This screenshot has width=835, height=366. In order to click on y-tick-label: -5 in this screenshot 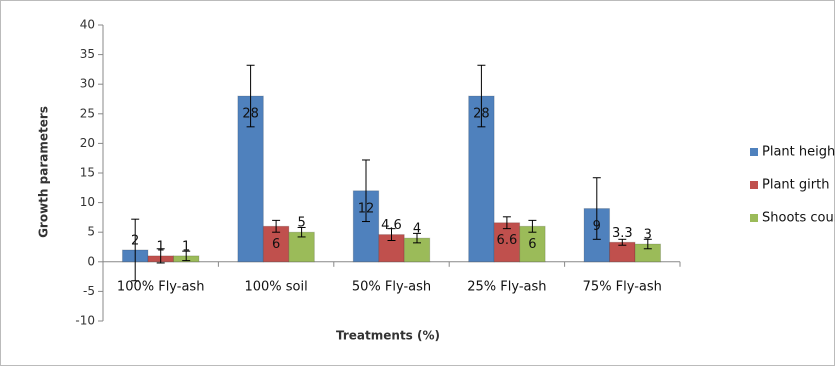, I will do `click(89, 291)`.